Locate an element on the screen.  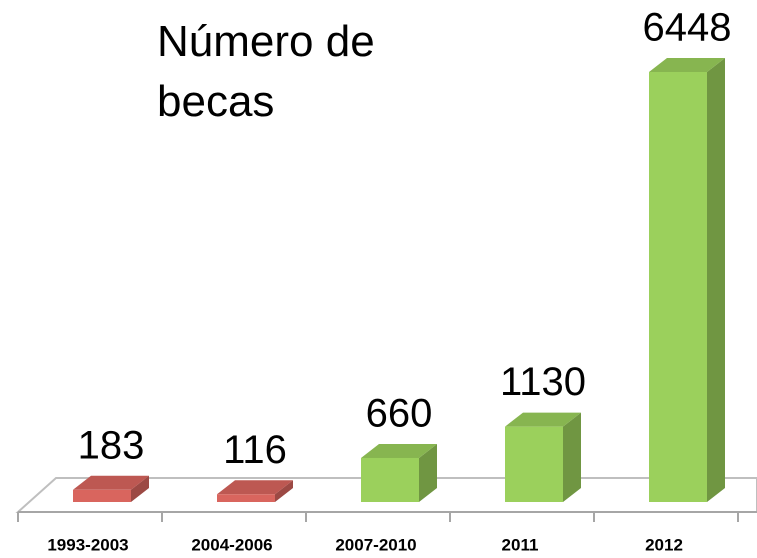
value-label: 6448 is located at coordinates (687, 28).